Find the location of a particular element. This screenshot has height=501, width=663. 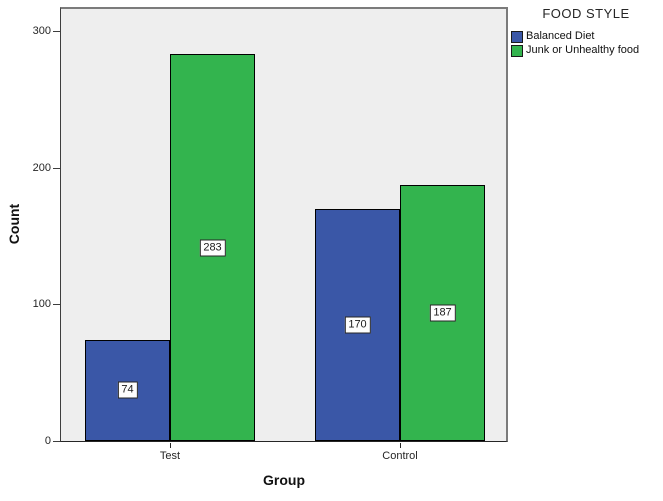

bar-value-label: 74 is located at coordinates (127, 390).